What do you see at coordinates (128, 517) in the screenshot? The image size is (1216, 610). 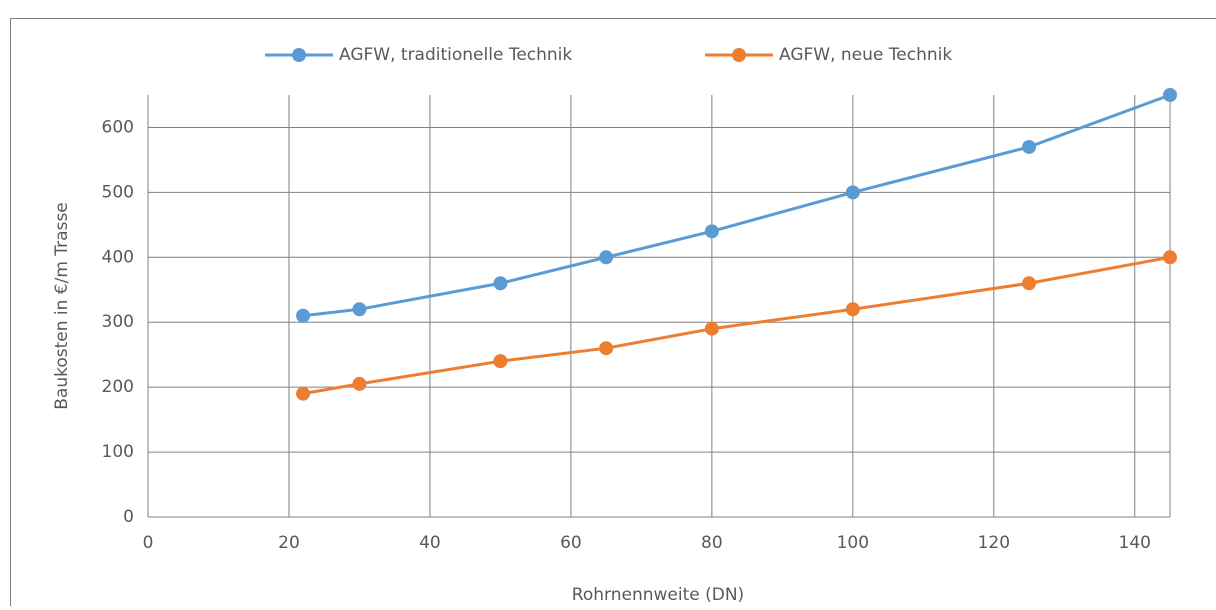 I see `y-tick-label: 0` at bounding box center [128, 517].